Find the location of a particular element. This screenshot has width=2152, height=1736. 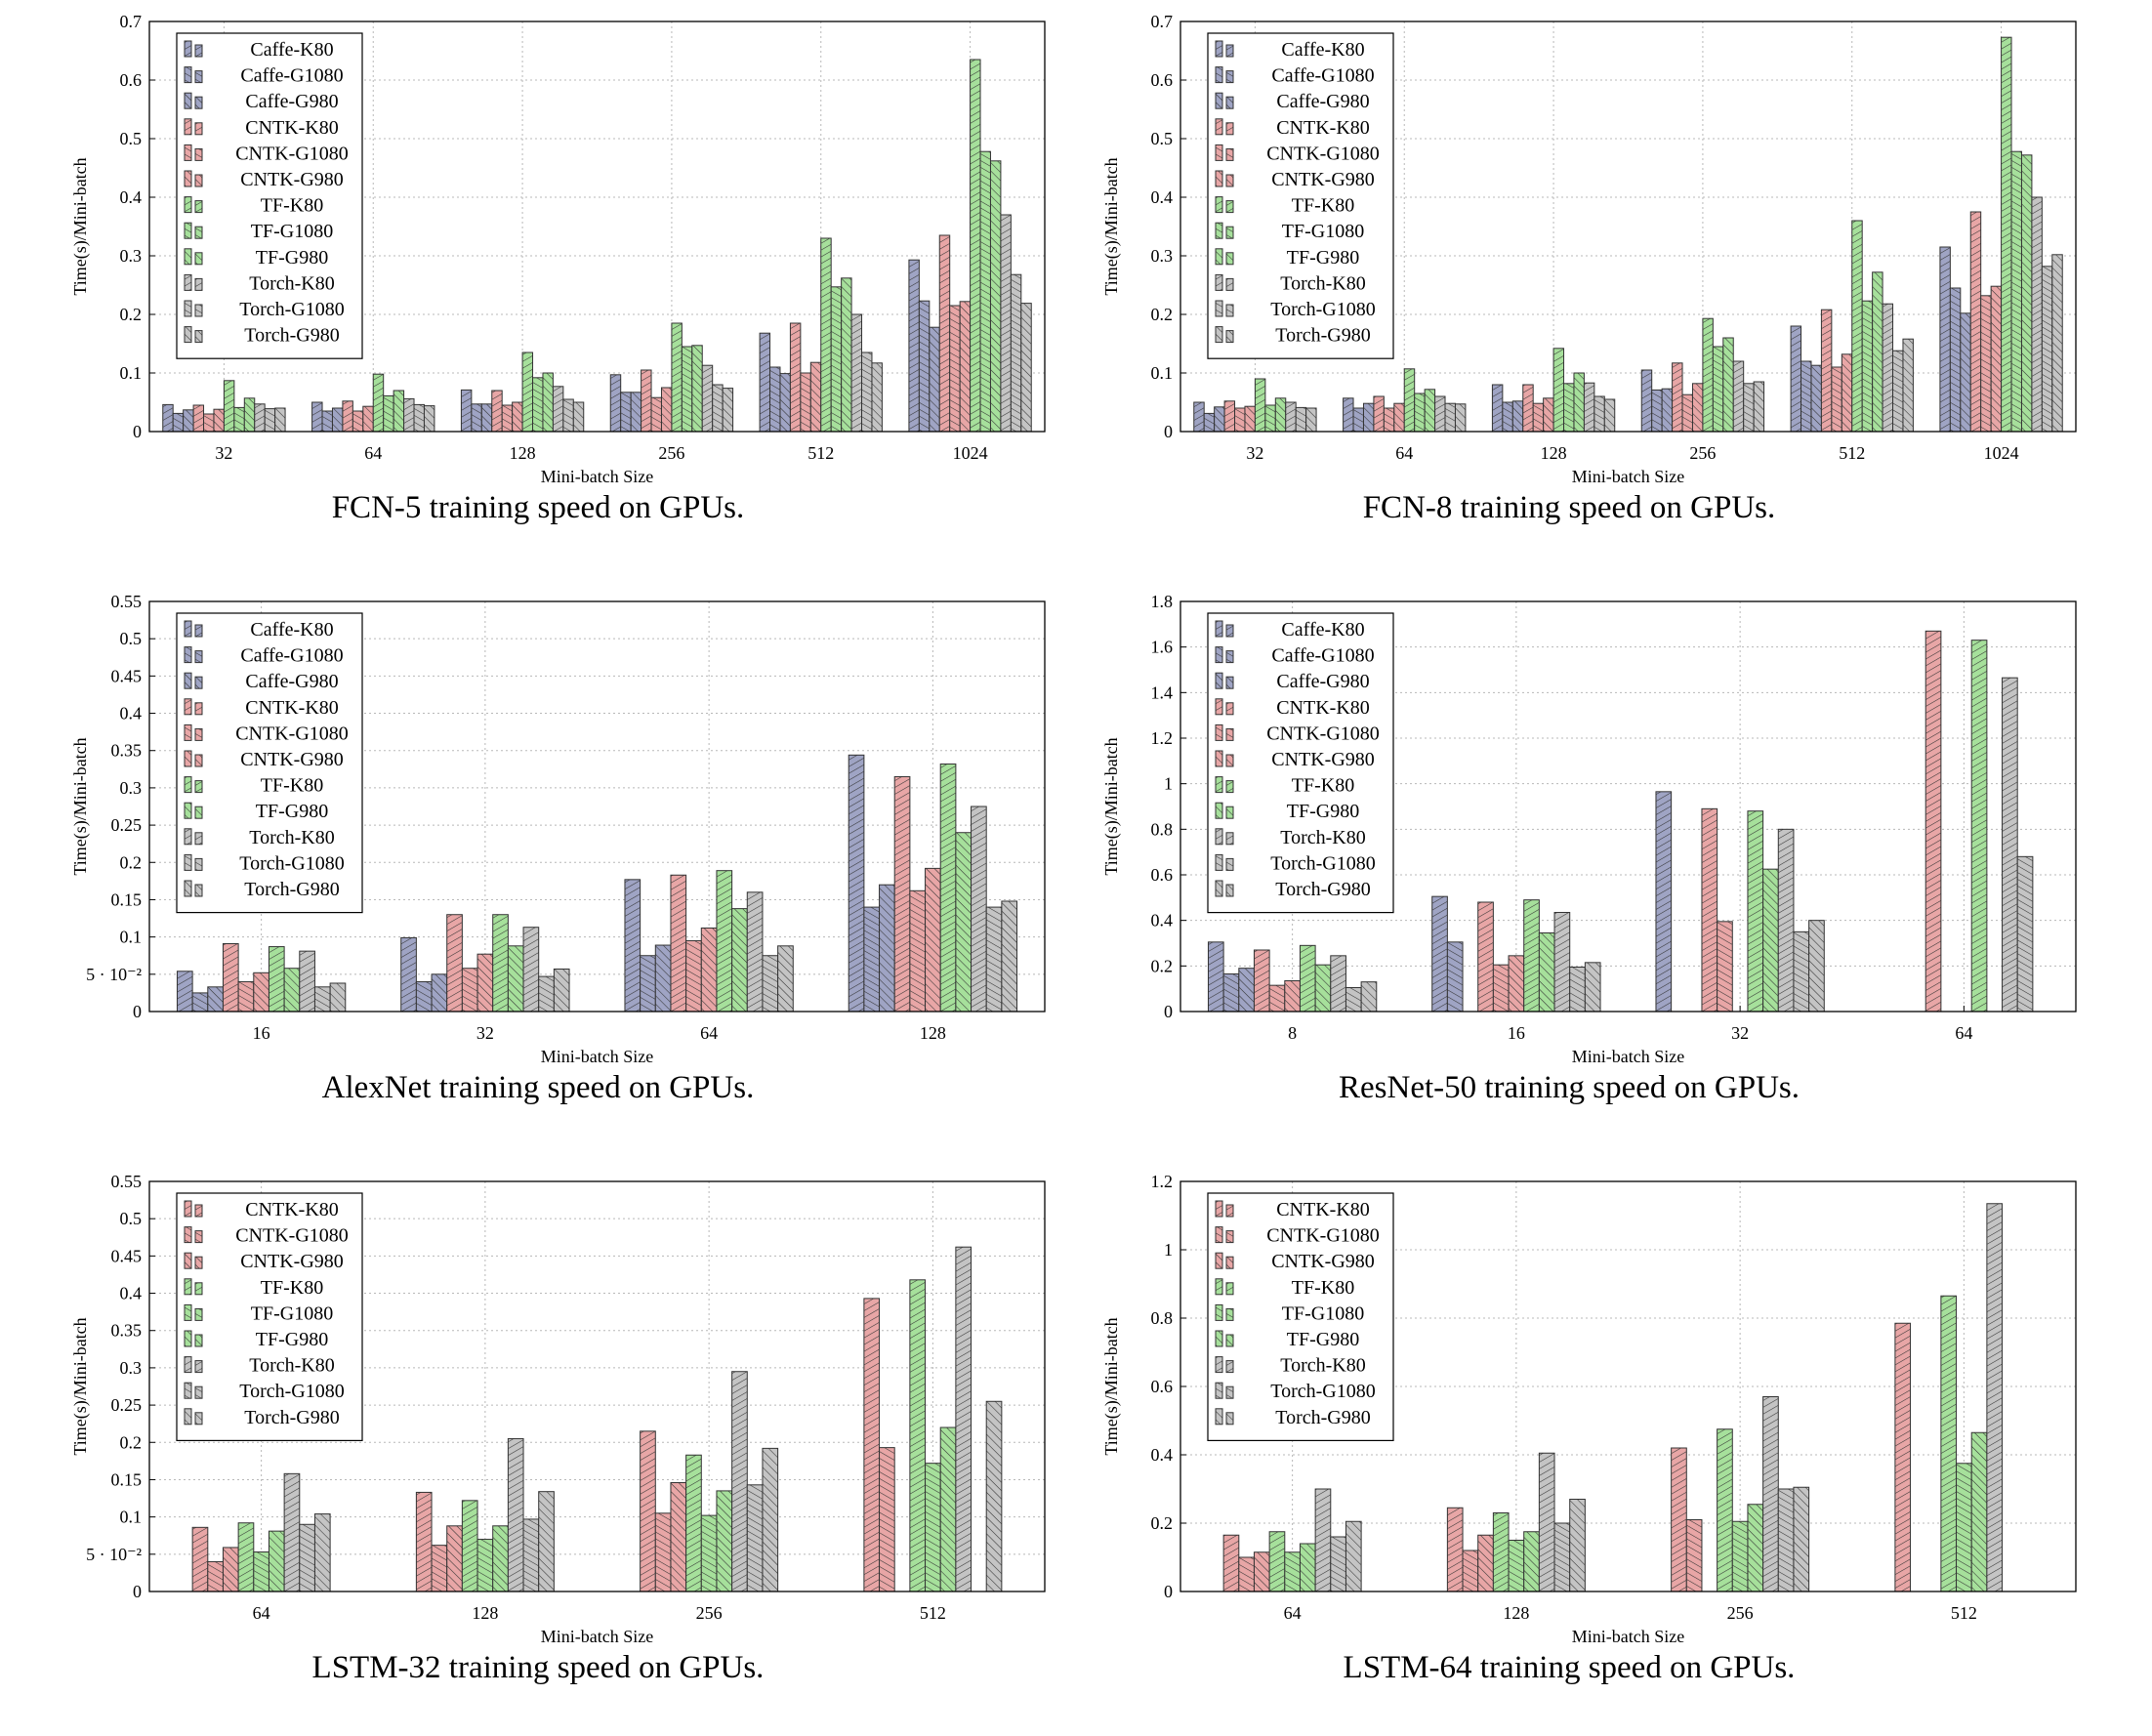

legend-label-caffe-g980: Caffe-G980 is located at coordinates (291, 101).